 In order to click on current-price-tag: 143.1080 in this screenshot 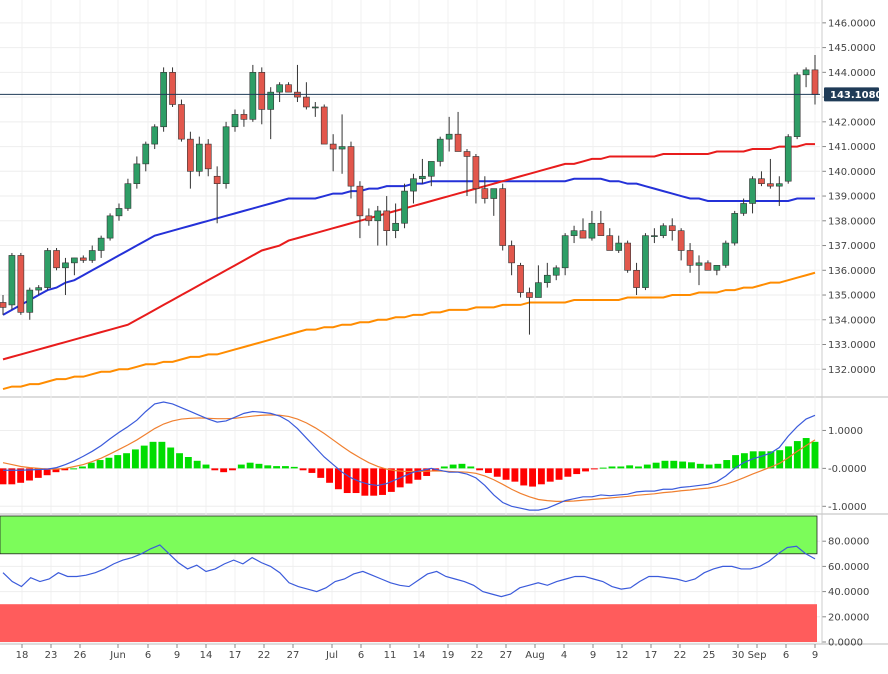, I will do `click(853, 94)`.